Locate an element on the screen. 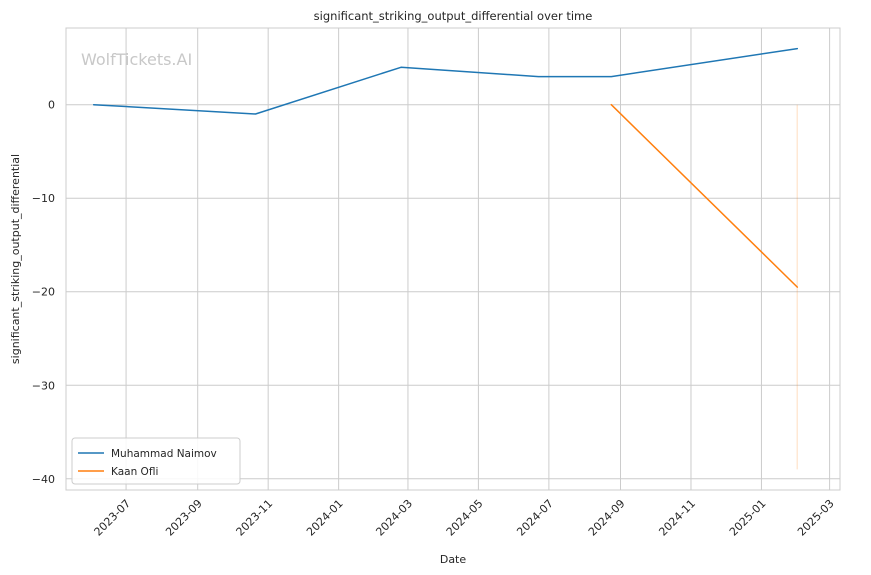 The image size is (871, 575). x-tick-label: 2023-11 is located at coordinates (255, 518).